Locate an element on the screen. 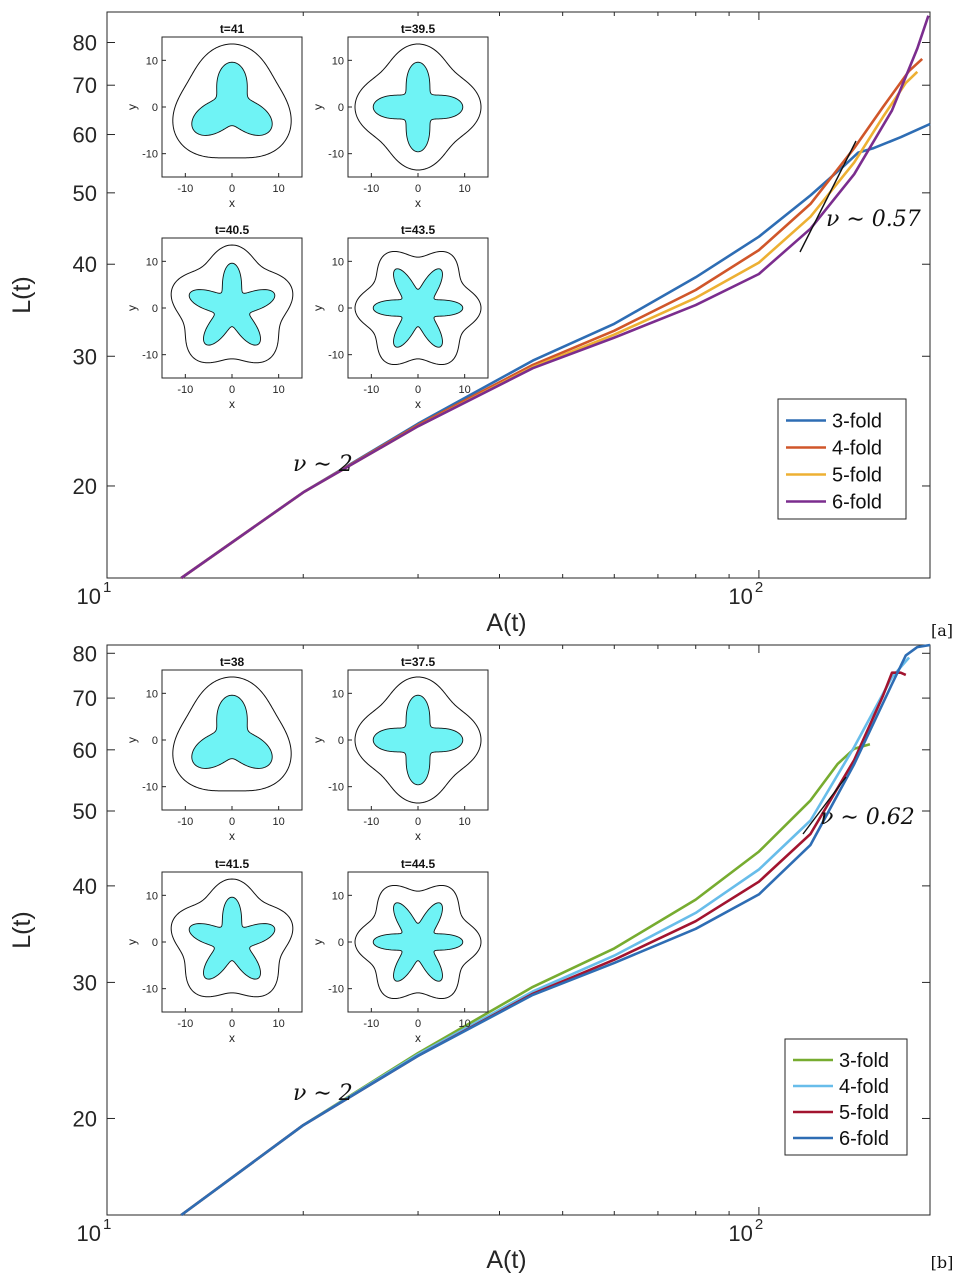 The height and width of the screenshot is (1273, 958). inset-plot: t=40.5 -10 -10 0 0 10 10 x y is located at coordinates (214, 317).